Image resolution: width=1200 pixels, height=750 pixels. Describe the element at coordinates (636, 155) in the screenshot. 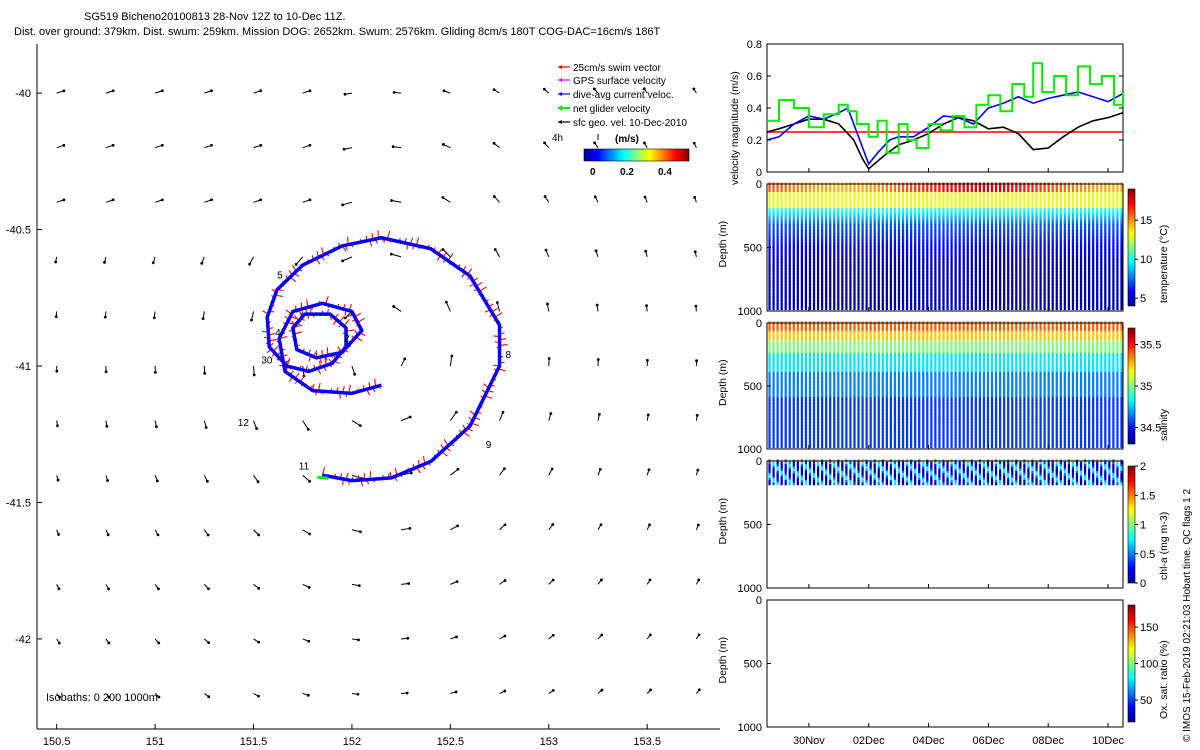

I see `map-colorbar` at that location.